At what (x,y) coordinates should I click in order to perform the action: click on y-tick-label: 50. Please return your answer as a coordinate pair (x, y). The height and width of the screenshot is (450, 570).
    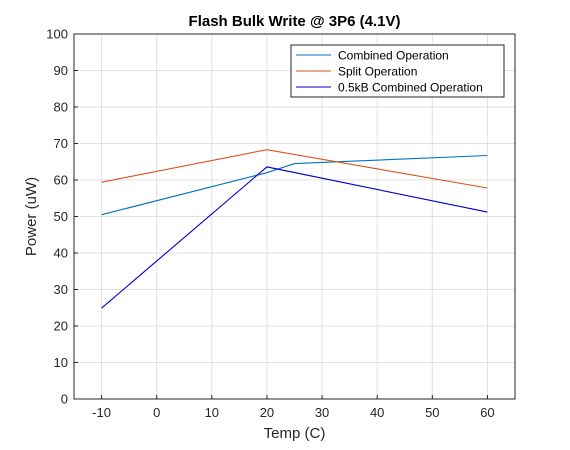
    Looking at the image, I should click on (61, 216).